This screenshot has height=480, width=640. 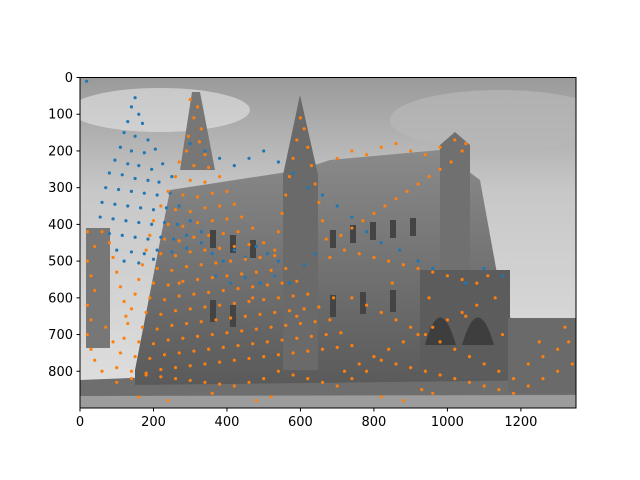 What do you see at coordinates (60, 188) in the screenshot?
I see `y-tick-label: 300` at bounding box center [60, 188].